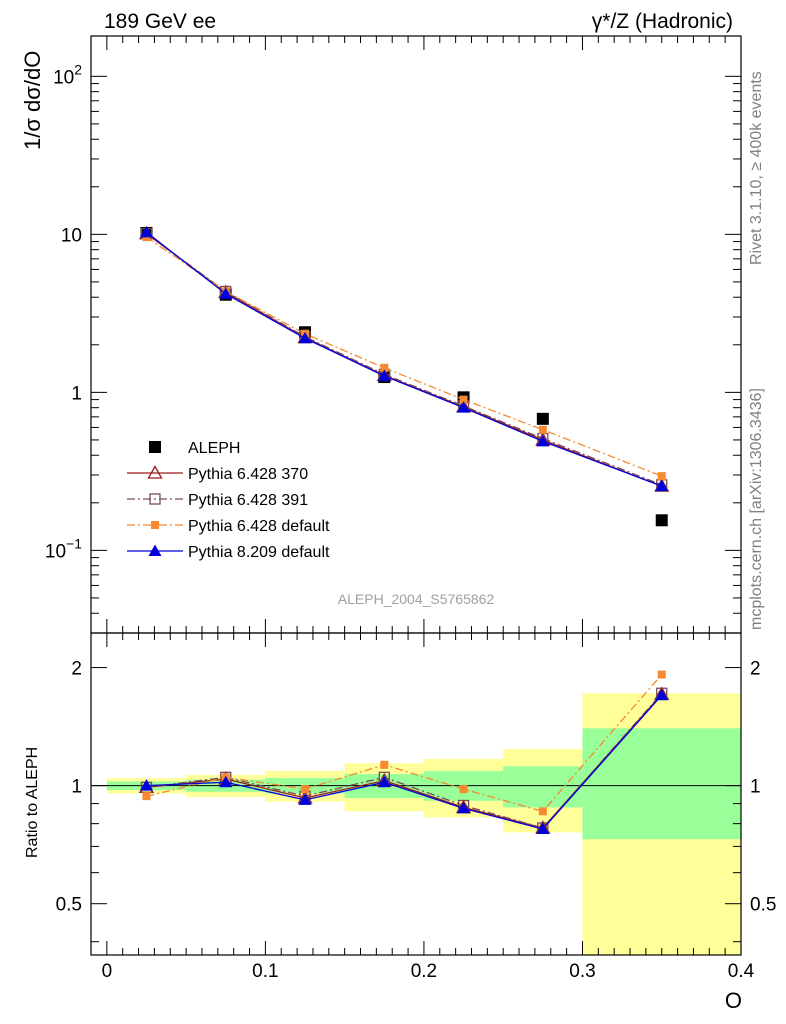 Image resolution: width=786 pixels, height=1024 pixels. What do you see at coordinates (755, 787) in the screenshot?
I see `ratio-y-tick-label-right: 1` at bounding box center [755, 787].